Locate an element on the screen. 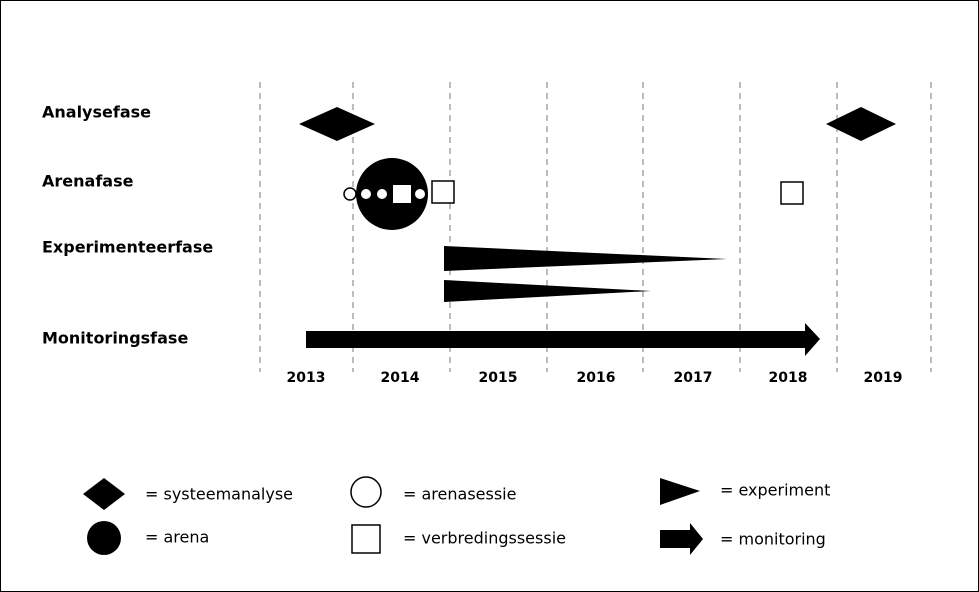  legend-label: = arenasessie is located at coordinates (459, 494).